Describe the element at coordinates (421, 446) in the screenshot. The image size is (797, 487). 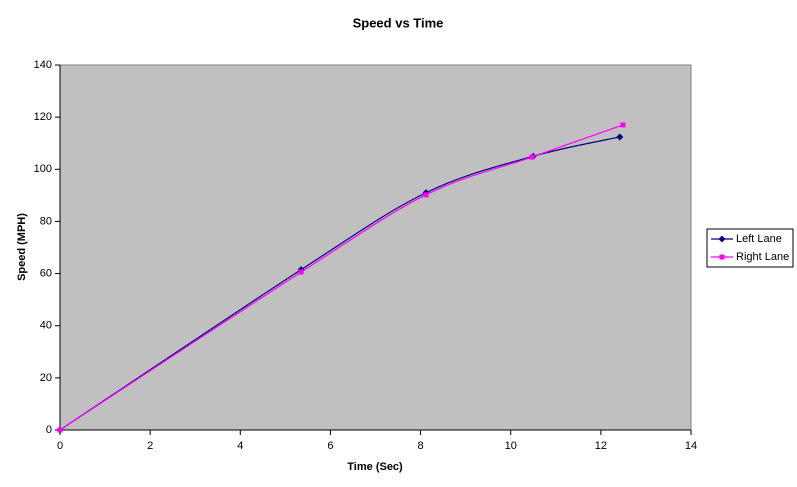
I see `x-tick-label: 8` at that location.